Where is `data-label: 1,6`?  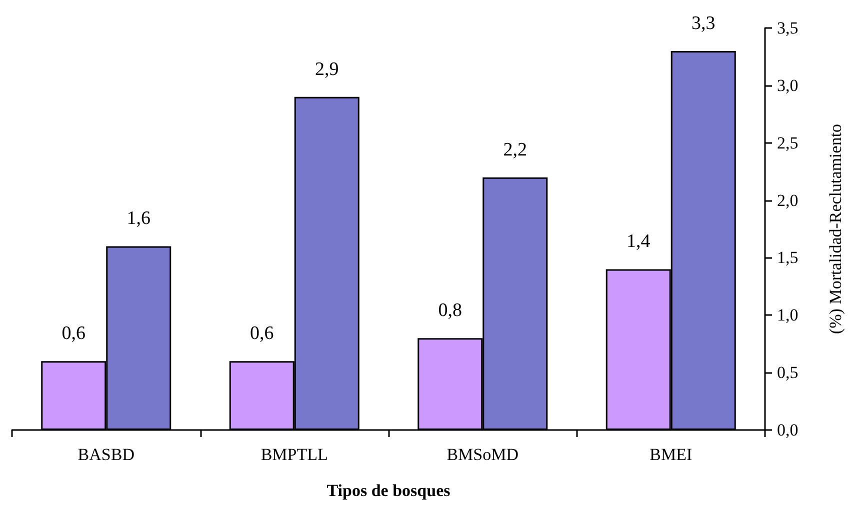
data-label: 1,6 is located at coordinates (138, 219).